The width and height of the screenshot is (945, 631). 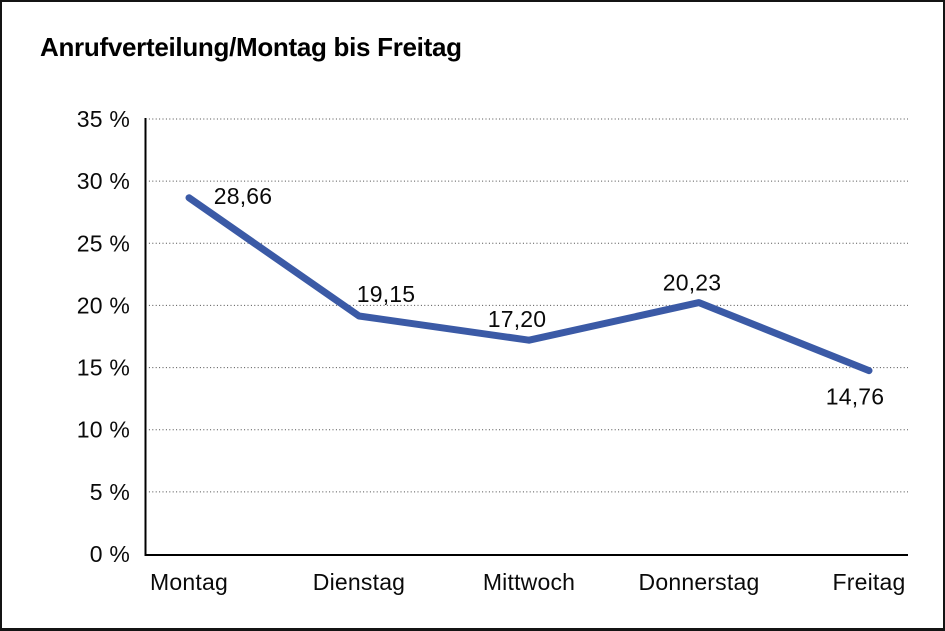 I want to click on y-axis-tick-label: 20 %, so click(x=103, y=305).